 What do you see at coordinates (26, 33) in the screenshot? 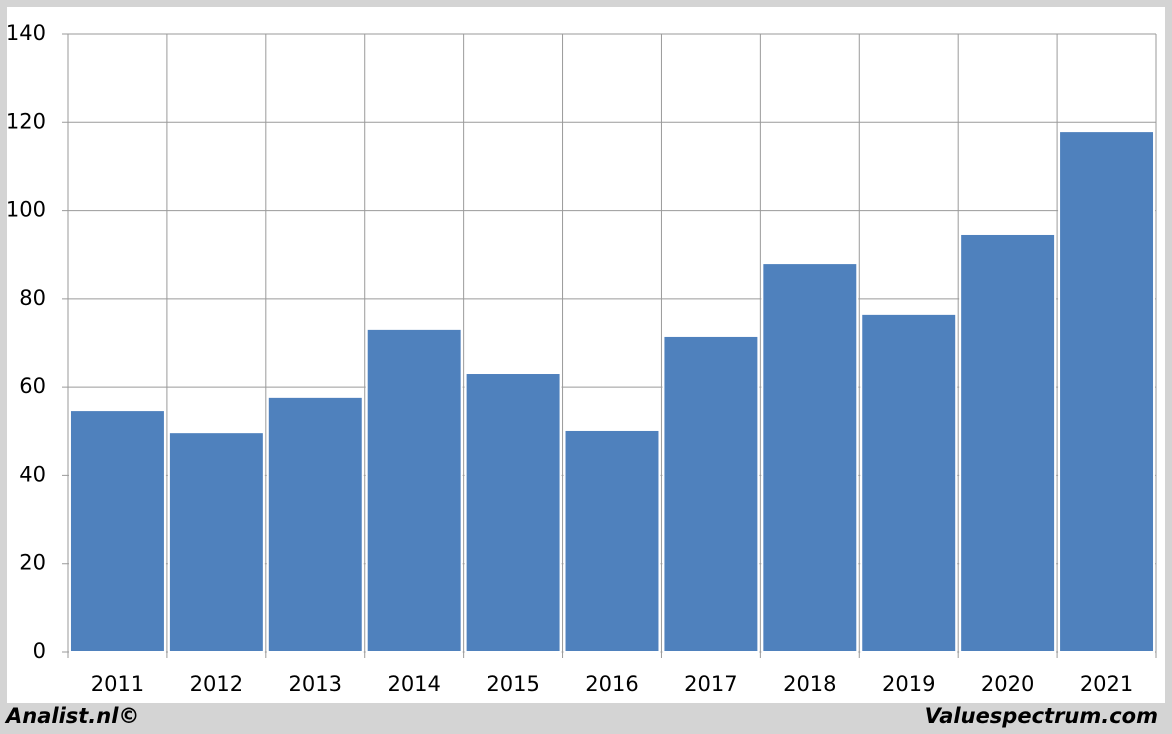
I see `y-tick-label: 140` at bounding box center [26, 33].